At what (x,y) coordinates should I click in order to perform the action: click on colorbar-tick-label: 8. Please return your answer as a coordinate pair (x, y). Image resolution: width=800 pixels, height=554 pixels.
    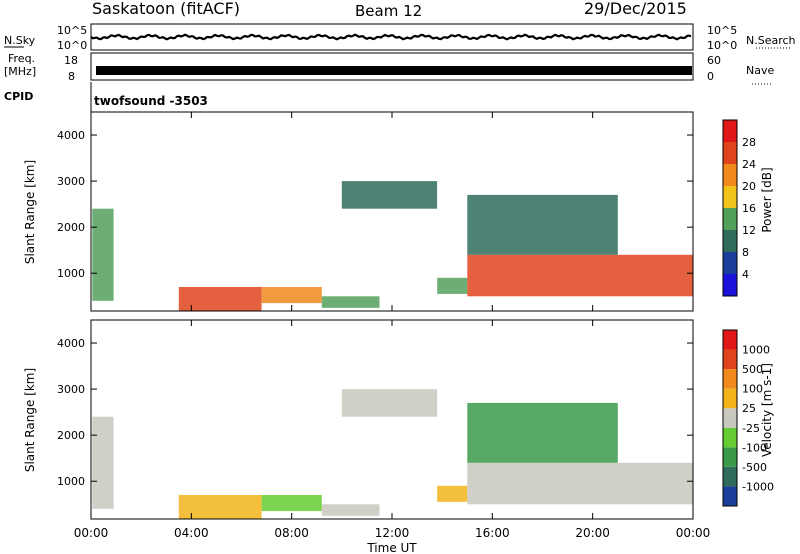
    Looking at the image, I should click on (745, 252).